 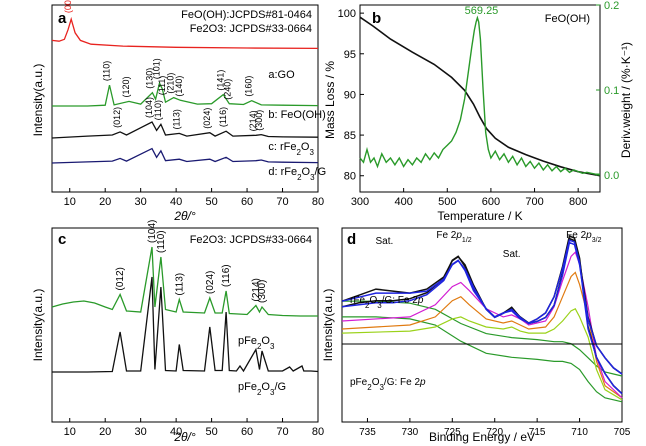 I want to click on panel-a-peak-annotation: (140), so click(x=179, y=86).